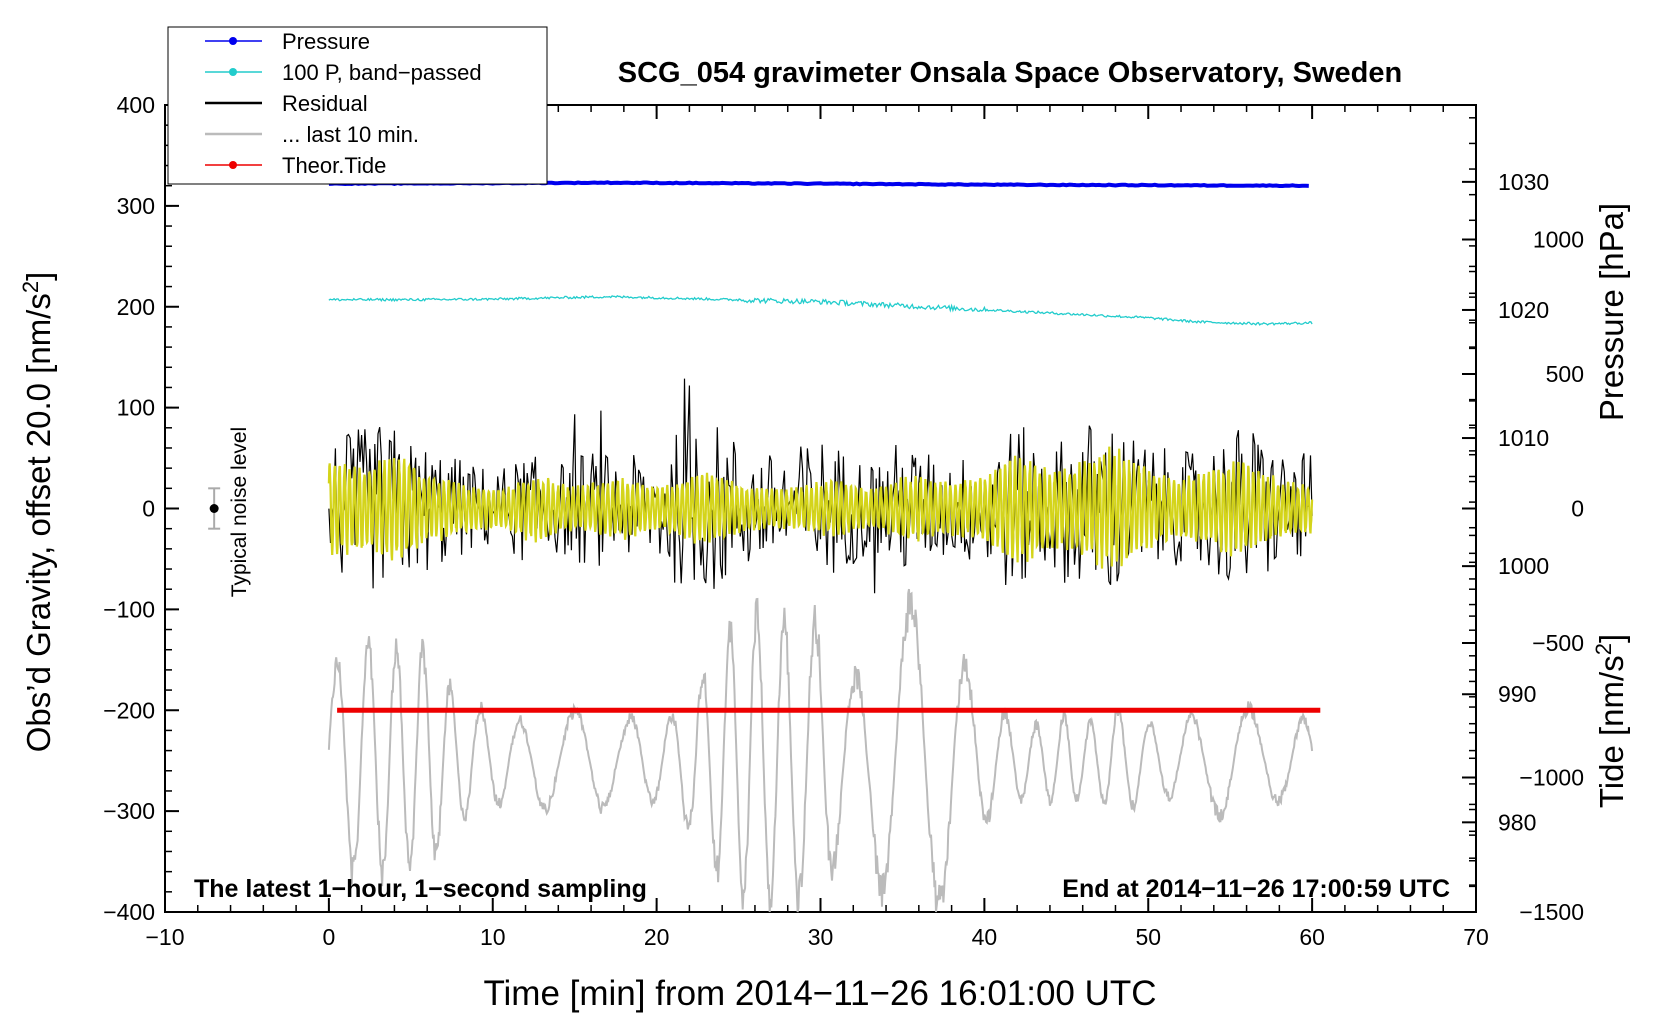 The width and height of the screenshot is (1660, 1020). I want to click on tide-axis-label-main: Tide [nm/s, so click(1611, 731).